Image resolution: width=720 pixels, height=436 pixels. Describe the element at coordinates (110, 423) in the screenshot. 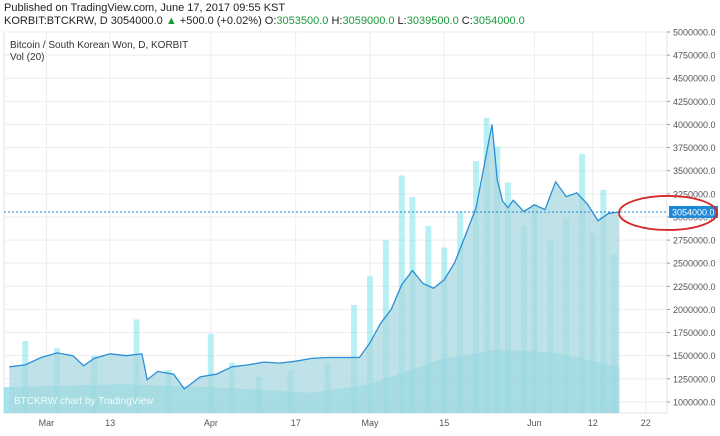

I see `x-tick-label: 13` at that location.